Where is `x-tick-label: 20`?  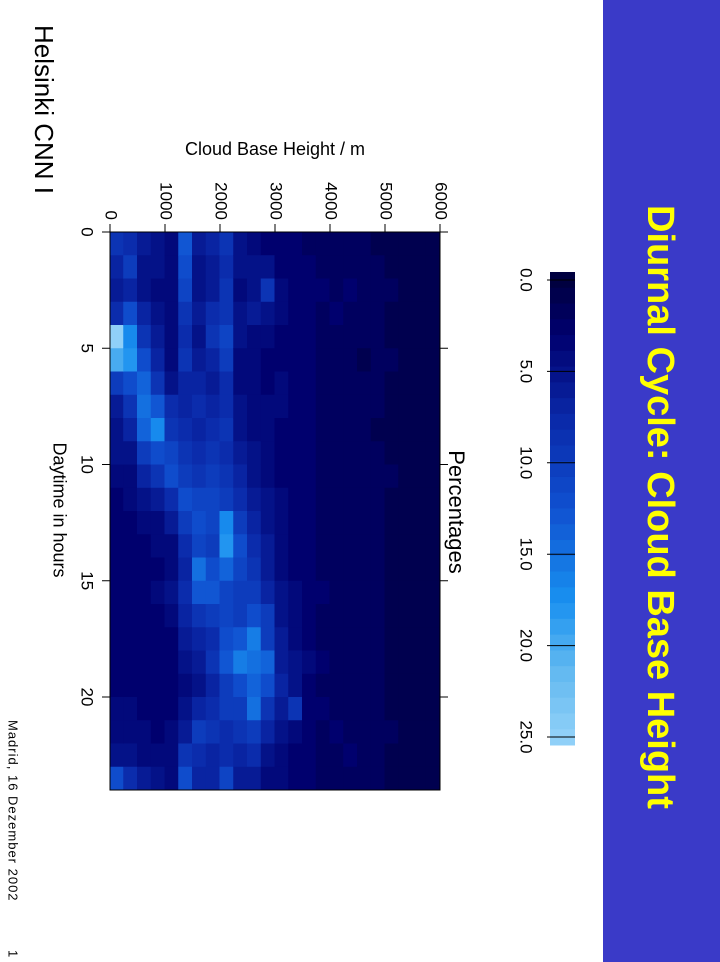 x-tick-label: 20 is located at coordinates (87, 697).